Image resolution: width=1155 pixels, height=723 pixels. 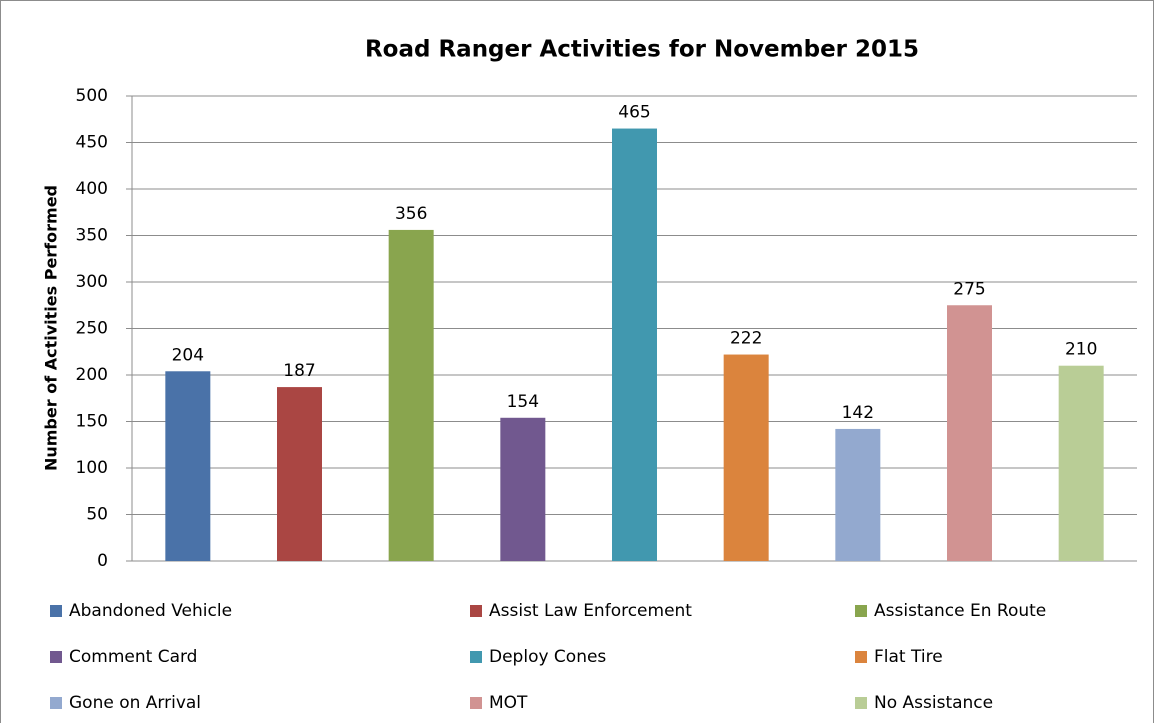 I want to click on y-tick-label: 450, so click(x=92, y=143).